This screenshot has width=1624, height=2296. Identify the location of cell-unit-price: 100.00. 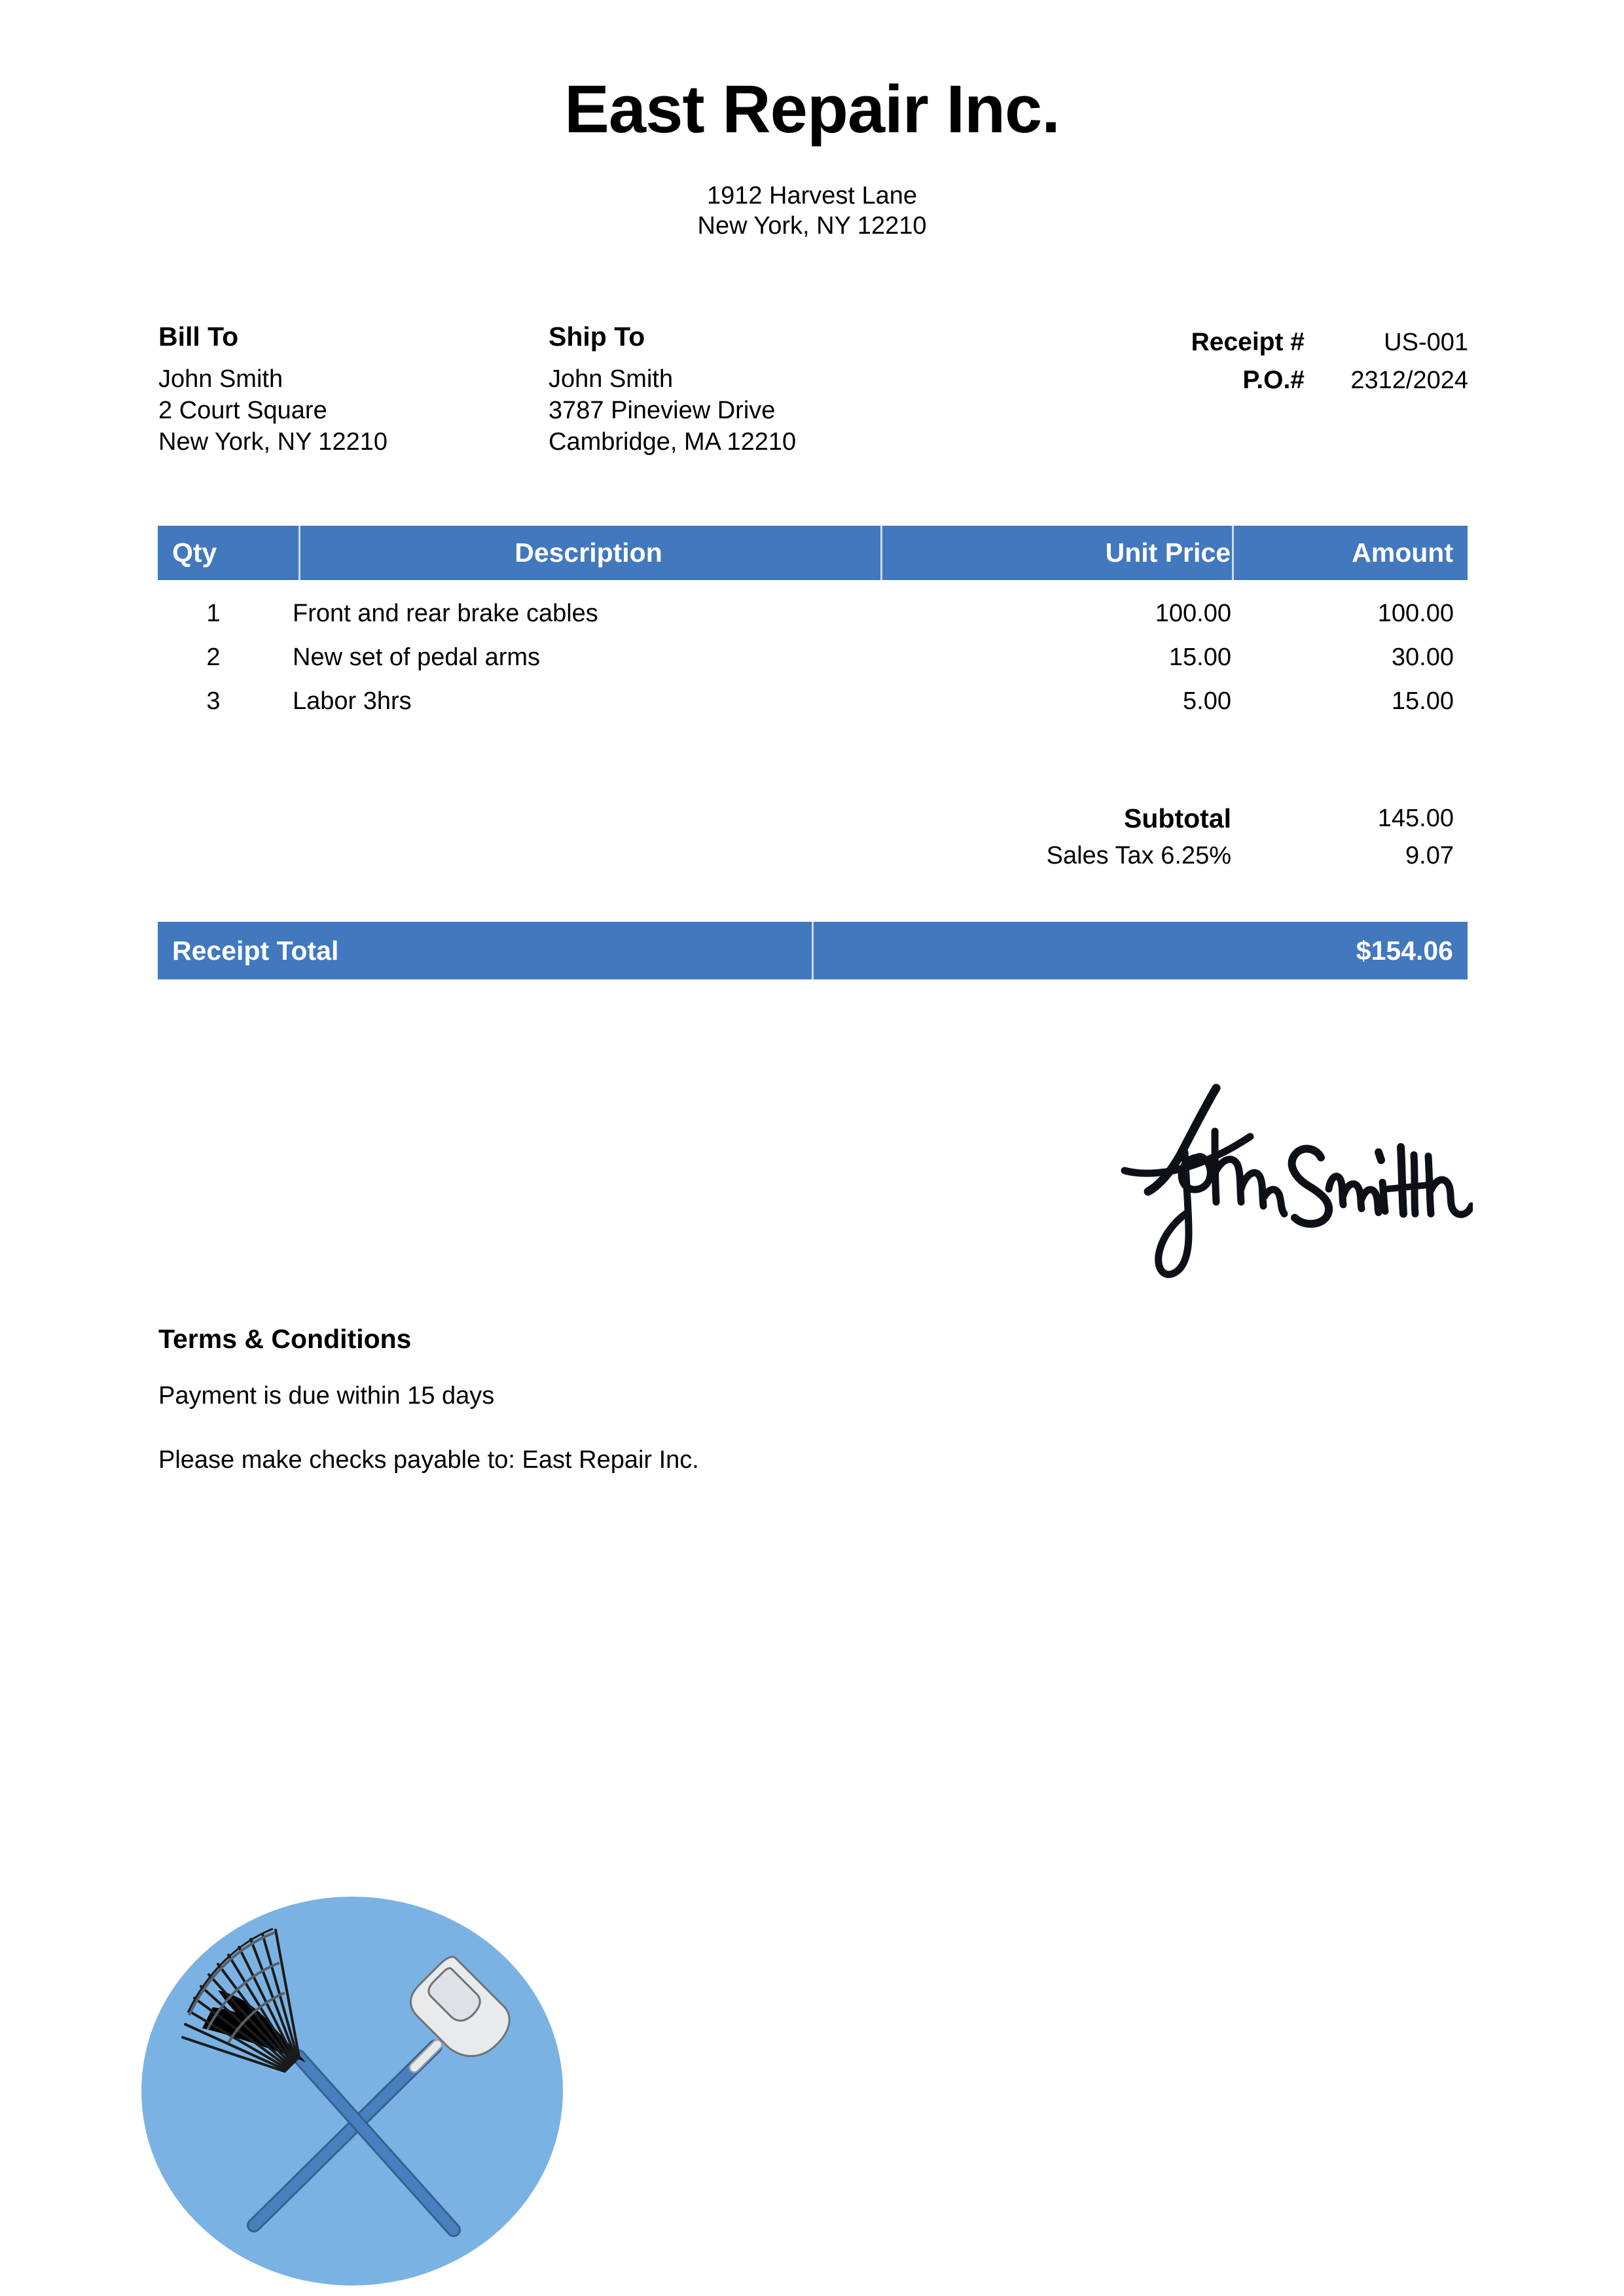
(1193, 613).